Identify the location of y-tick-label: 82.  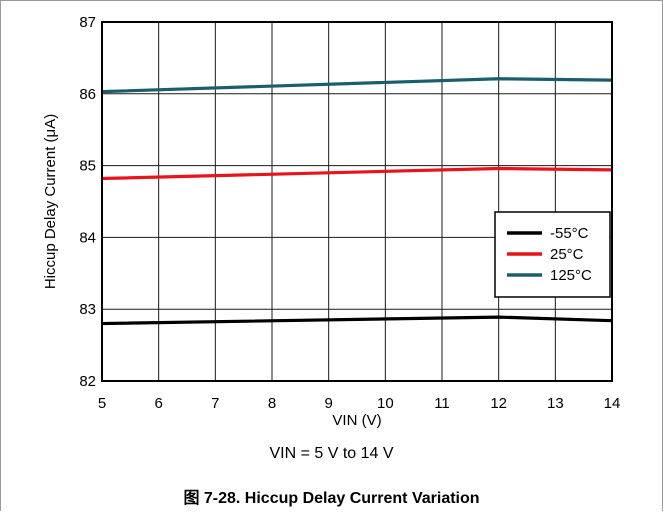
(87, 381).